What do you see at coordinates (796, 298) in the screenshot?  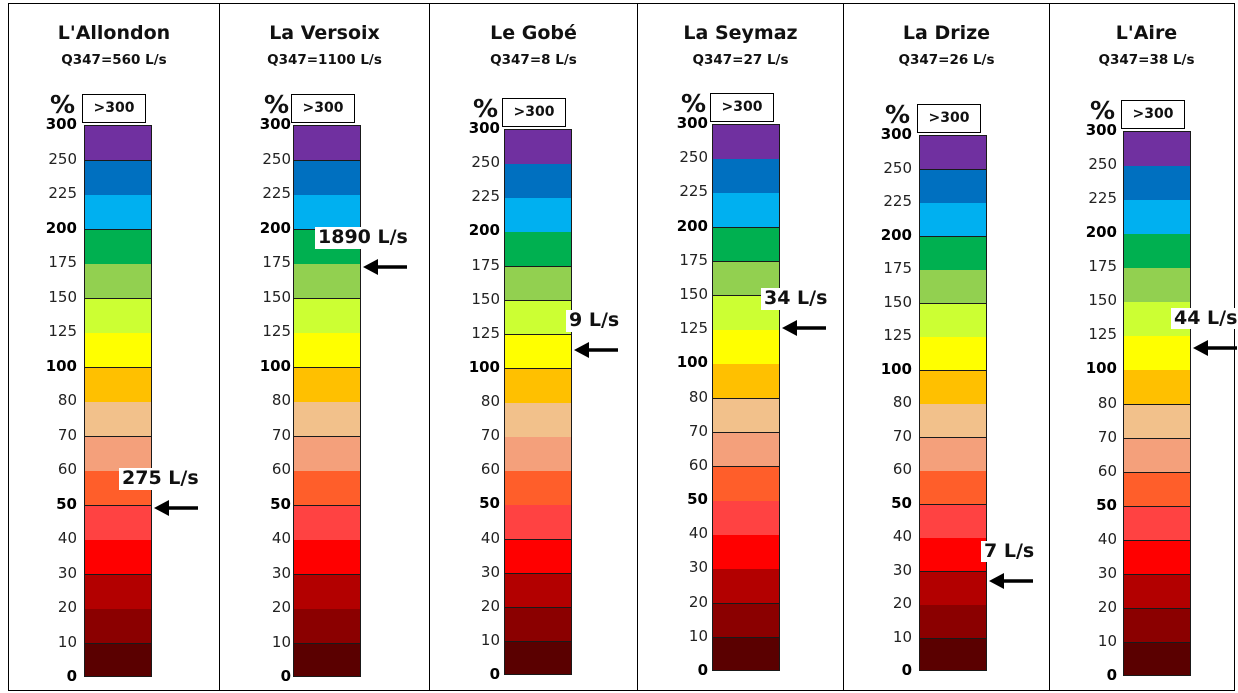 I see `flow-value-label: 34 L/s` at bounding box center [796, 298].